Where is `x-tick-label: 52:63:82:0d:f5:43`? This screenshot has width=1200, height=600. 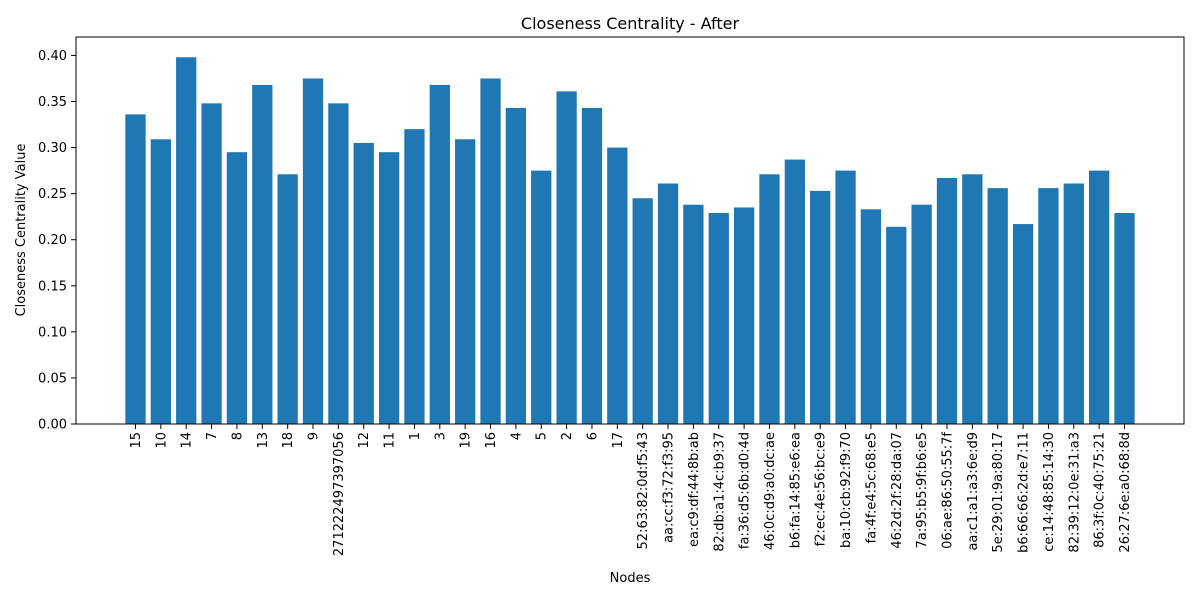 x-tick-label: 52:63:82:0d:f5:43 is located at coordinates (643, 490).